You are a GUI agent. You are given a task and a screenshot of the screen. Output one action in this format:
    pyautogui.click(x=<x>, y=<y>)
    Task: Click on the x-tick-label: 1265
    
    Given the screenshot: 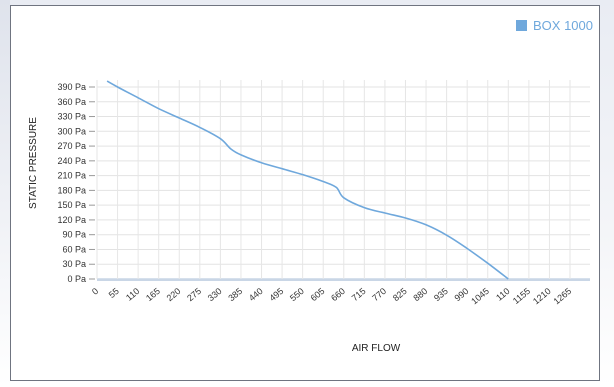 What is the action you would take?
    pyautogui.click(x=563, y=296)
    